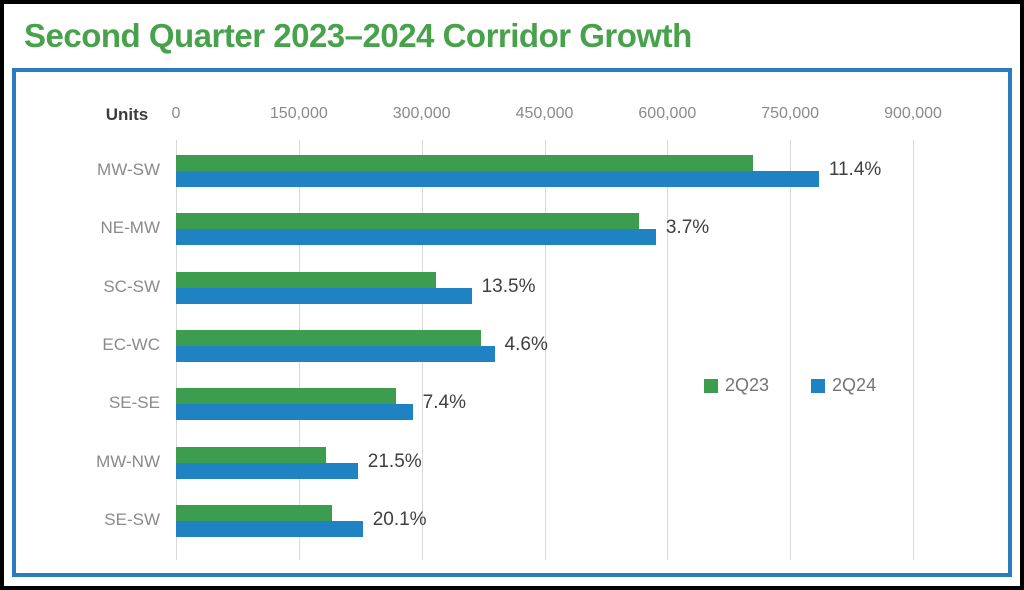 This screenshot has height=590, width=1024. I want to click on growth-label: 20.1%, so click(399, 519).